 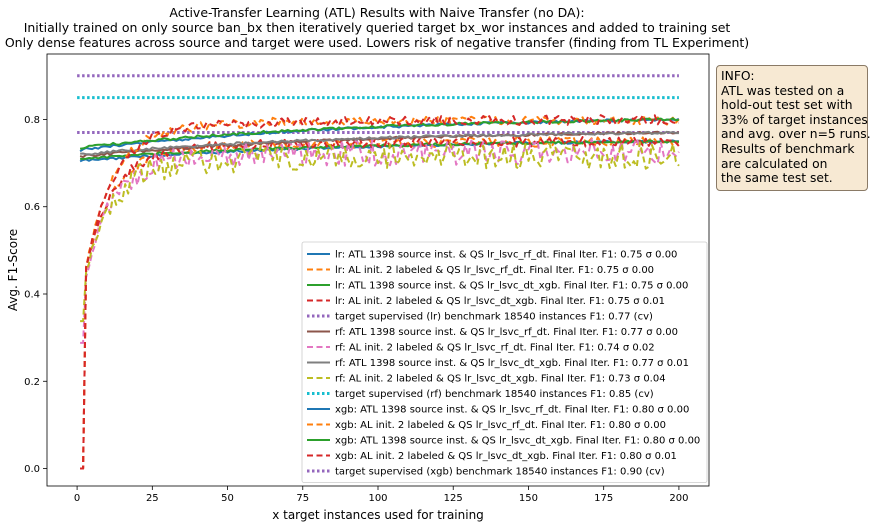 I want to click on y-tick-label: 0.2, so click(x=32, y=382).